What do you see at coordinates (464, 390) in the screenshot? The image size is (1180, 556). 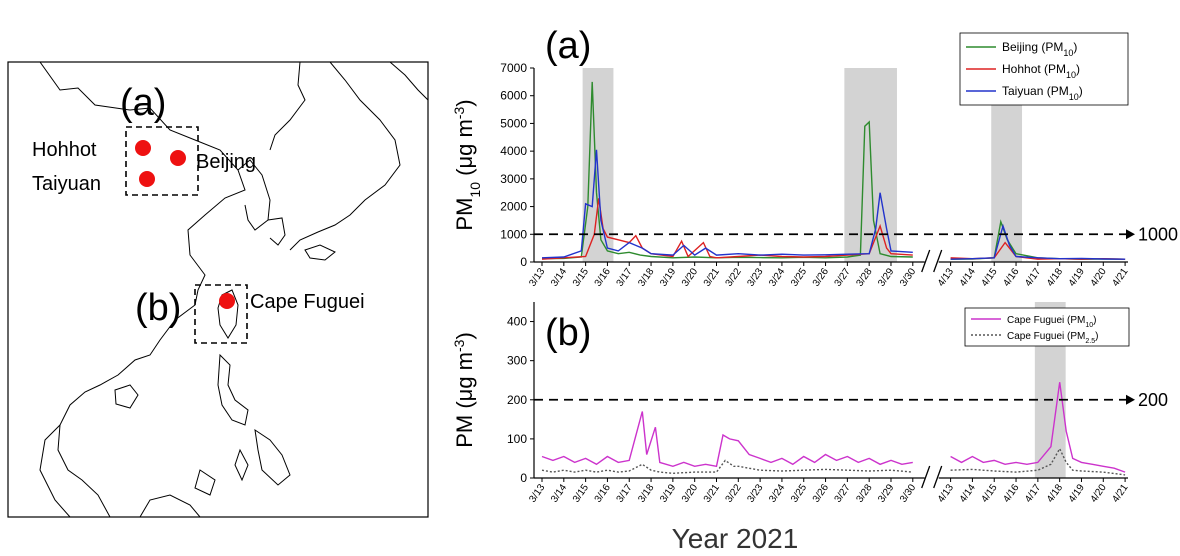 I see `y-axis-label: PM (μg m-3)` at bounding box center [464, 390].